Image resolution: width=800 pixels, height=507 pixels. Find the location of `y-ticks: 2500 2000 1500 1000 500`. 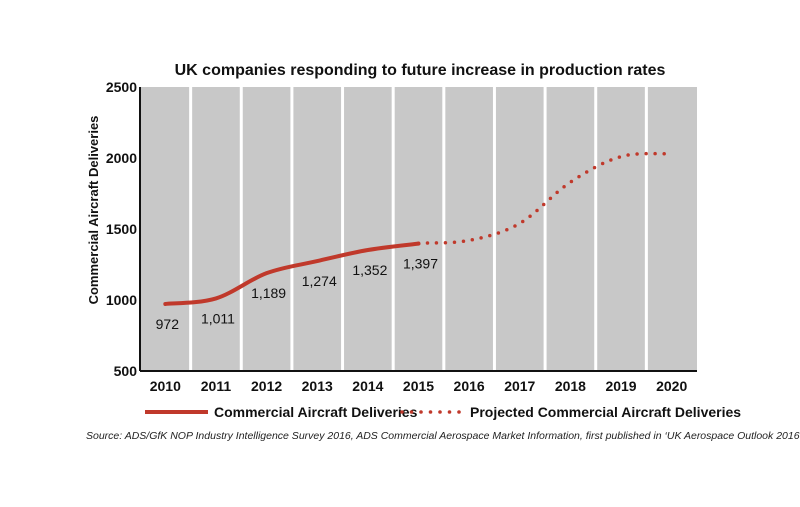

y-ticks: 2500 2000 1500 1000 500 is located at coordinates (121, 229).